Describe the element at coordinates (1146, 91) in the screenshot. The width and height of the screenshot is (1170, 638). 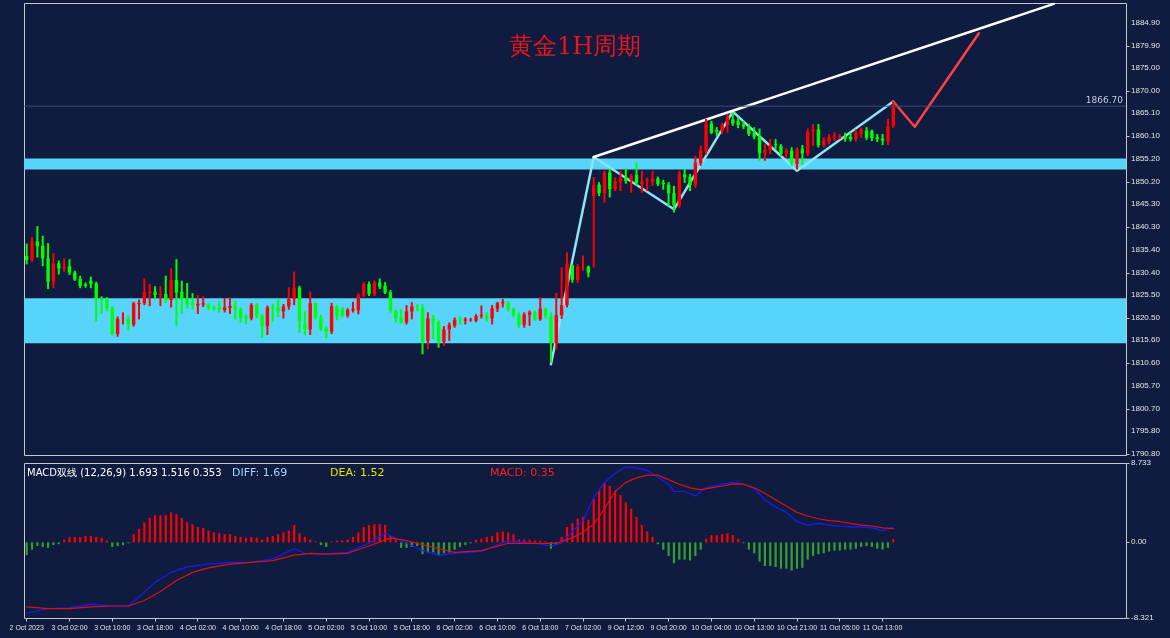
I see `y-tick-label: 1870.00` at that location.